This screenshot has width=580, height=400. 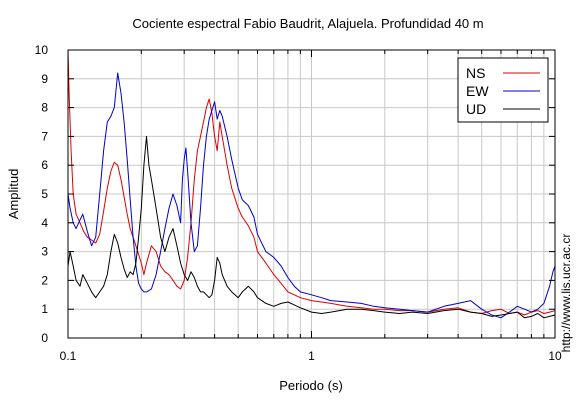 I want to click on legend-box, so click(x=503, y=90).